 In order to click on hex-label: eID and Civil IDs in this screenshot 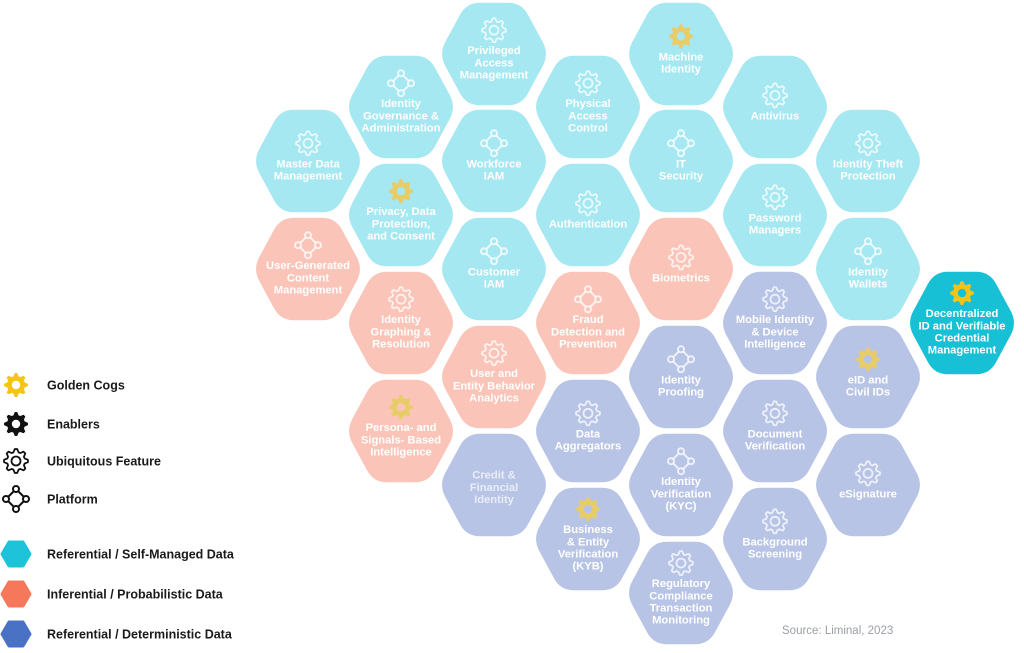, I will do `click(868, 386)`.